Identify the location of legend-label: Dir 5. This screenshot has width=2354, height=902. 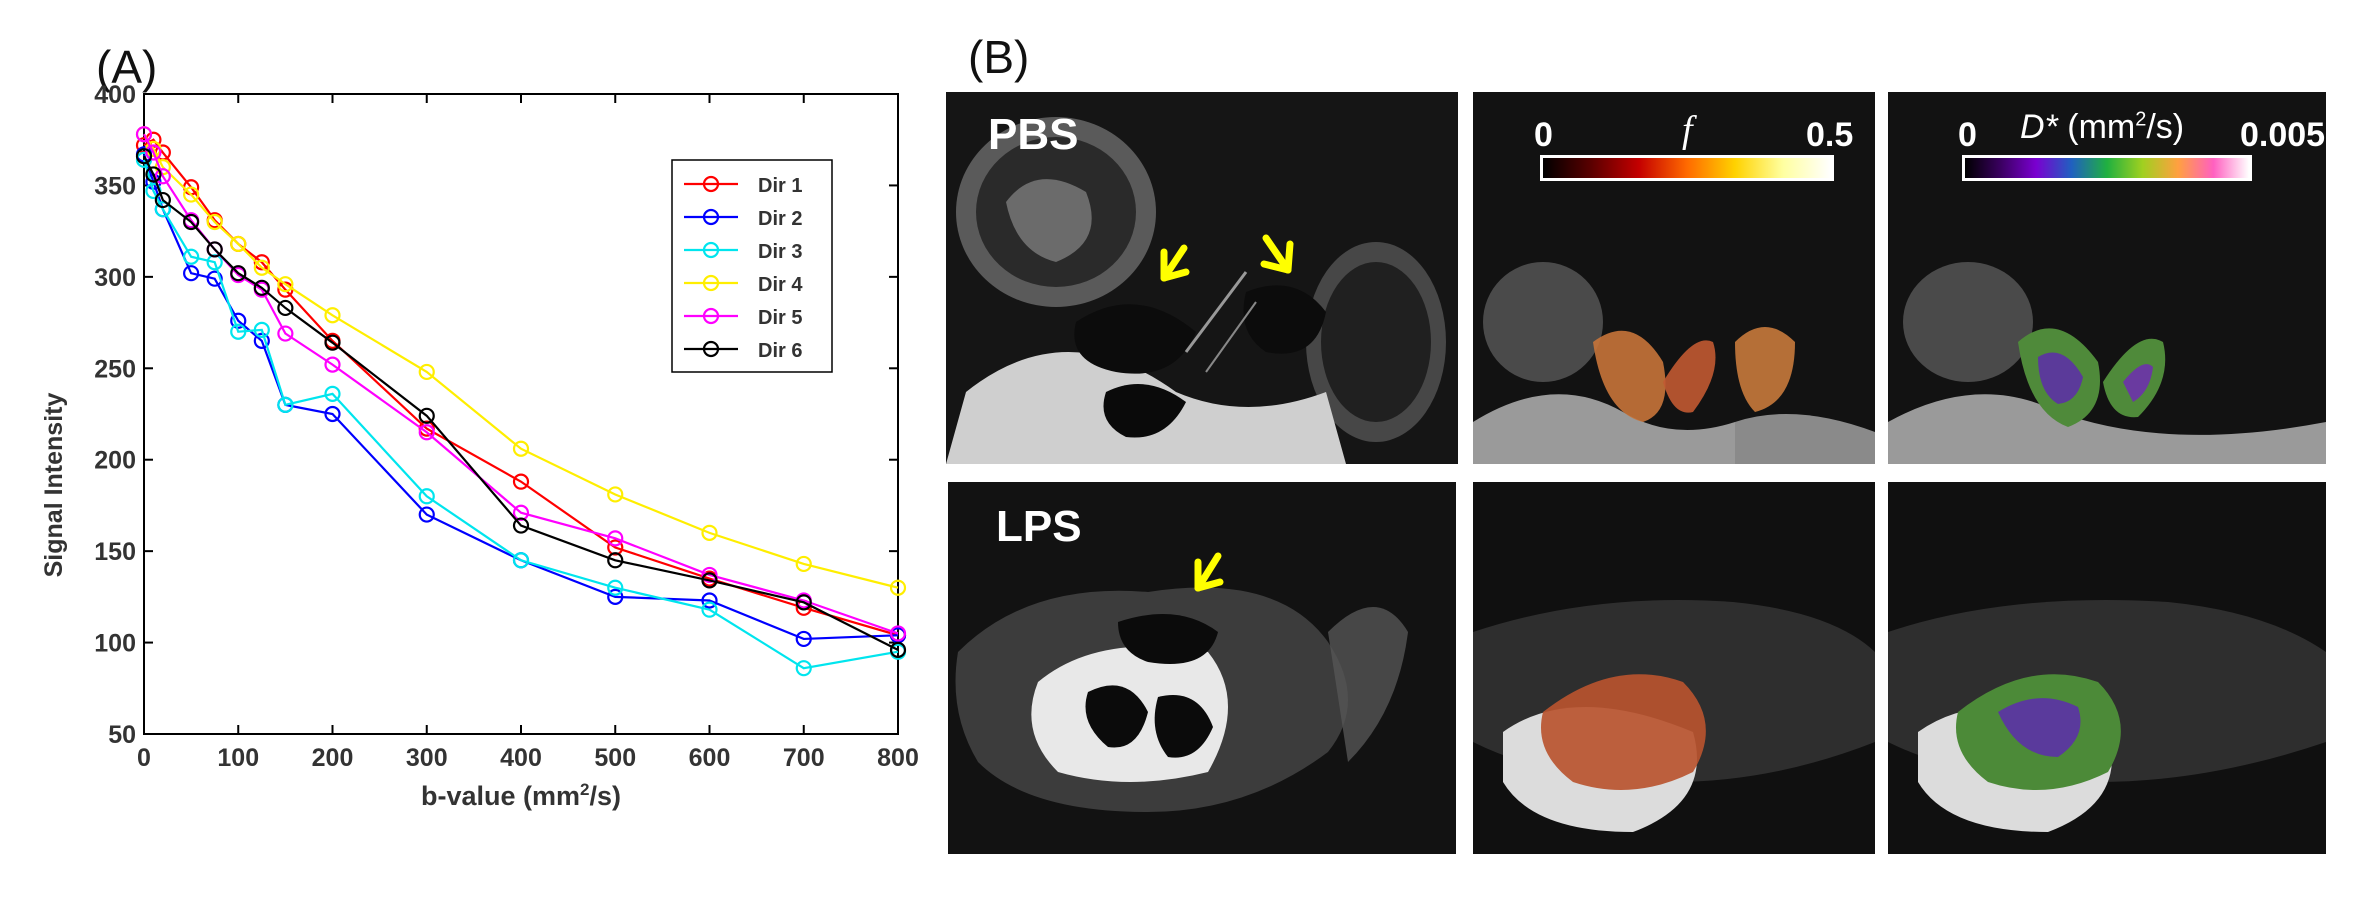
(780, 318).